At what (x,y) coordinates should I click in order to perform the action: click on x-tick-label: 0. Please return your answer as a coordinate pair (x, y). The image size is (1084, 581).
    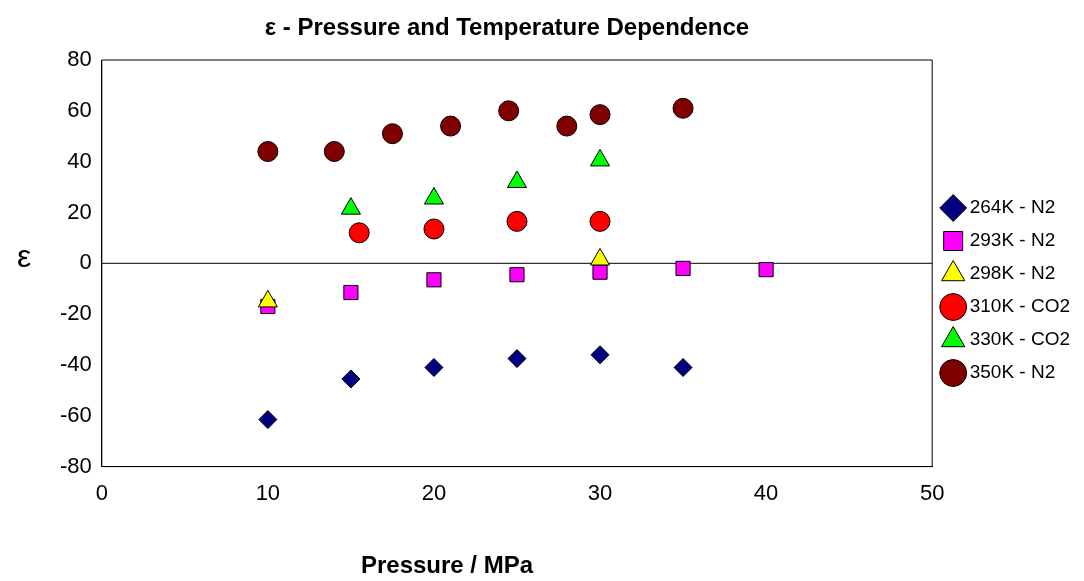
    Looking at the image, I should click on (101, 492).